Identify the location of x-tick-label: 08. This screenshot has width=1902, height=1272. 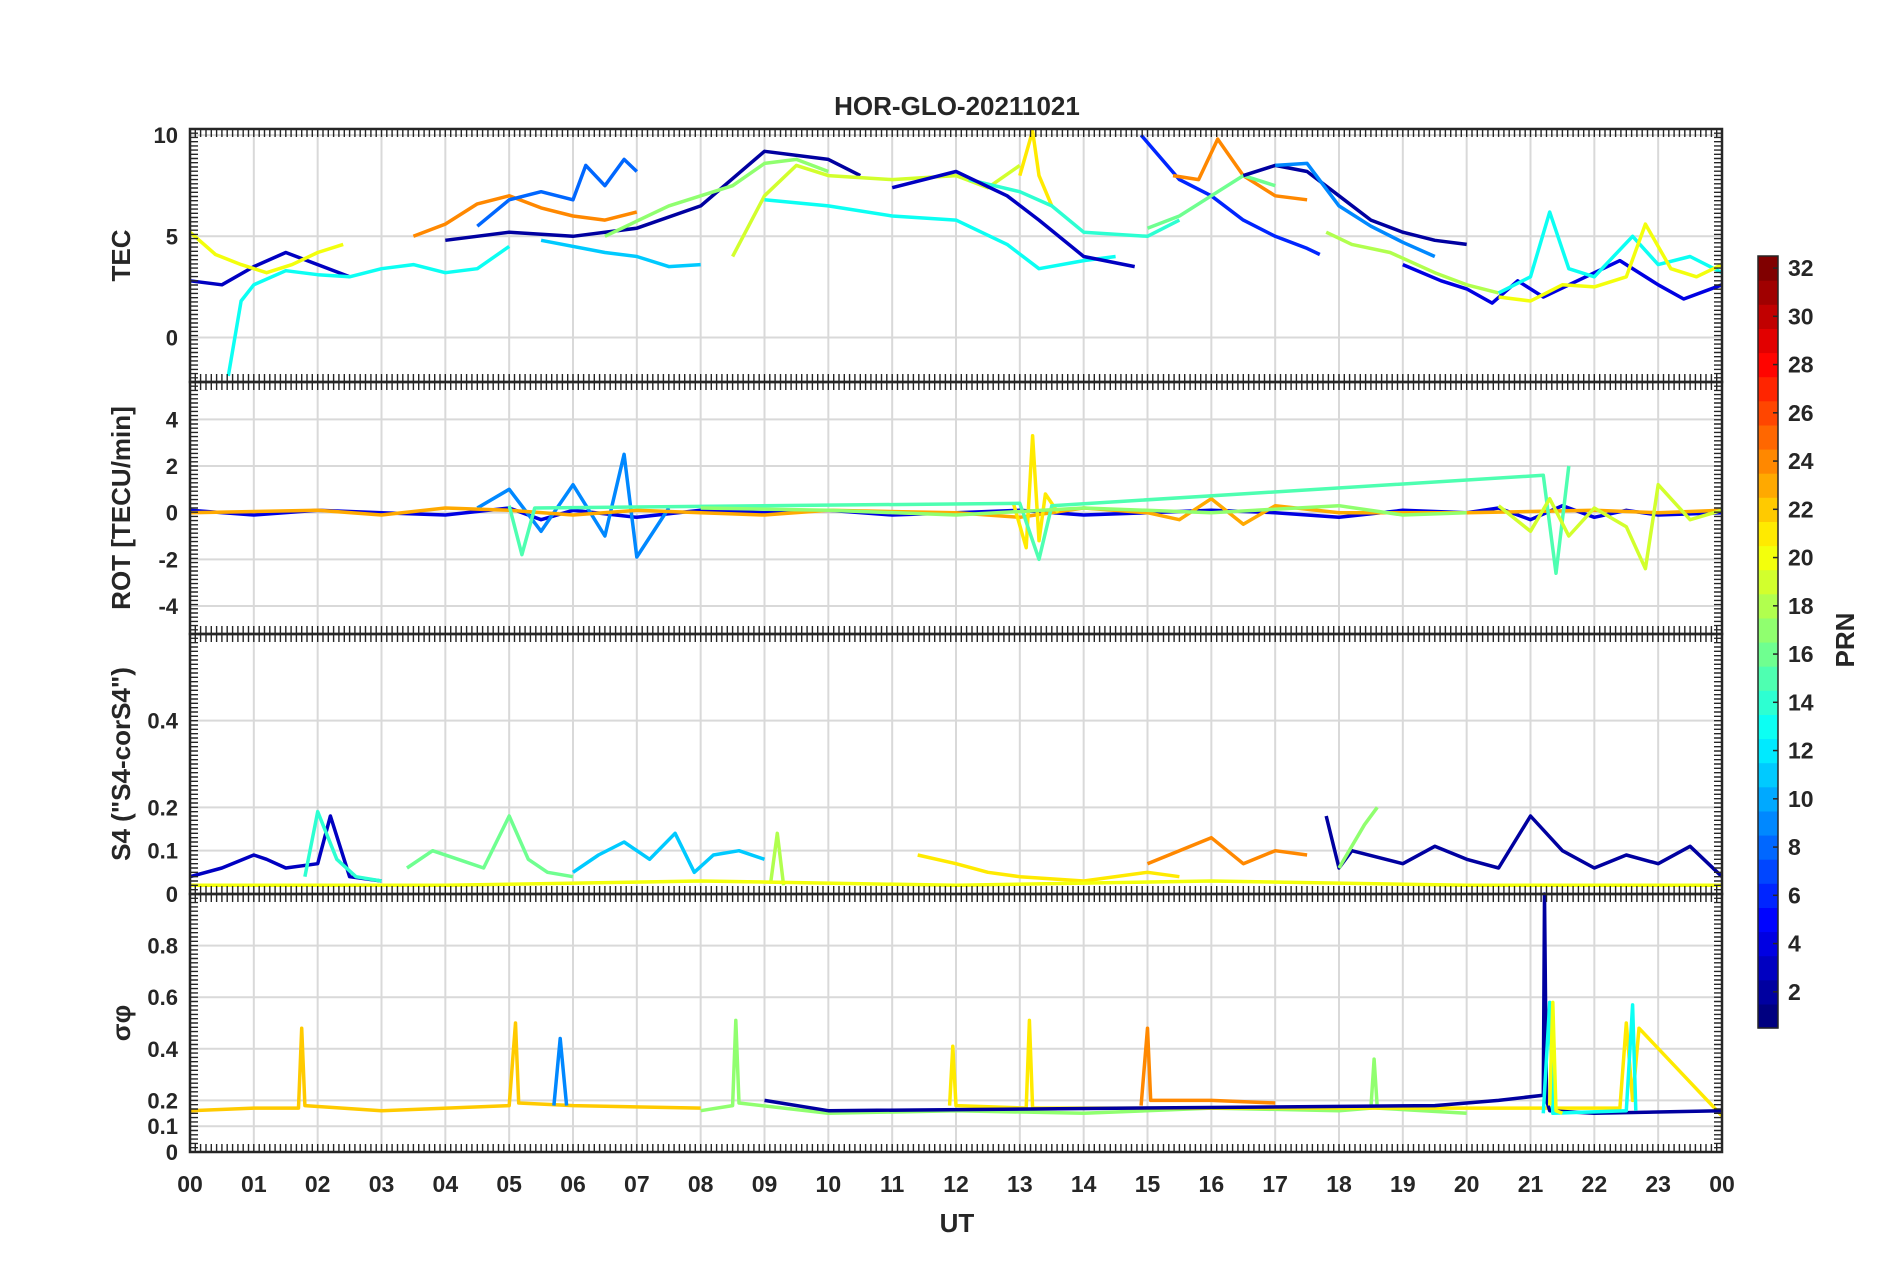
(701, 1184).